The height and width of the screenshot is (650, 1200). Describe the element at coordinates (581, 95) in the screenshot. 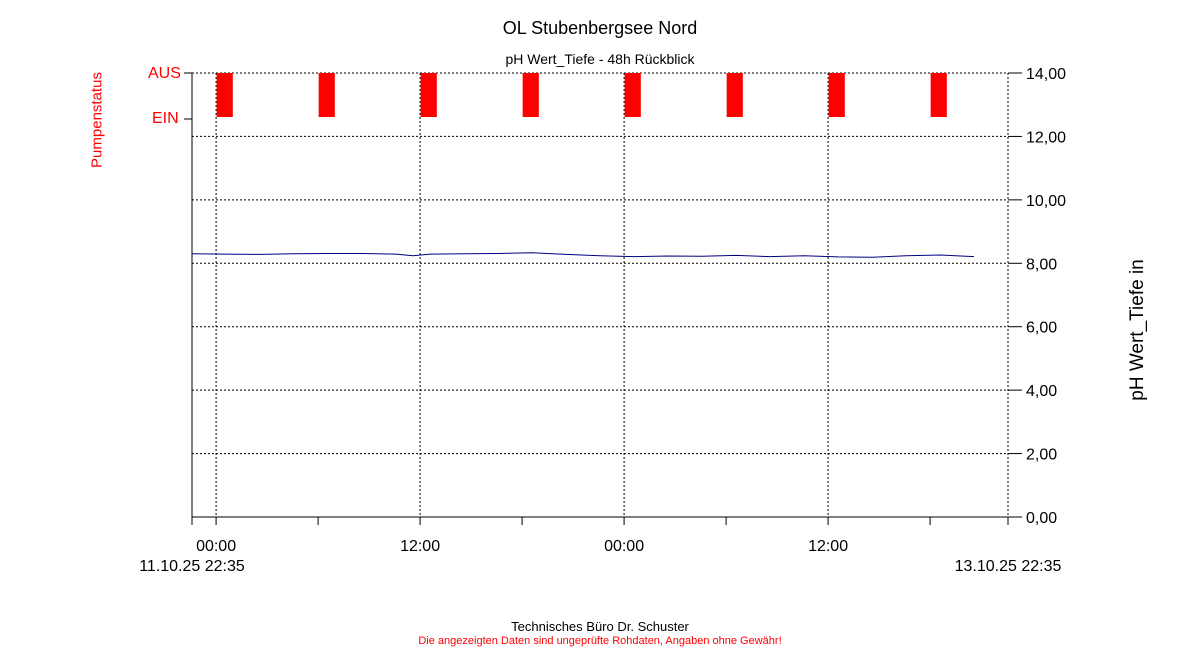

I see `pump-status-bars` at that location.